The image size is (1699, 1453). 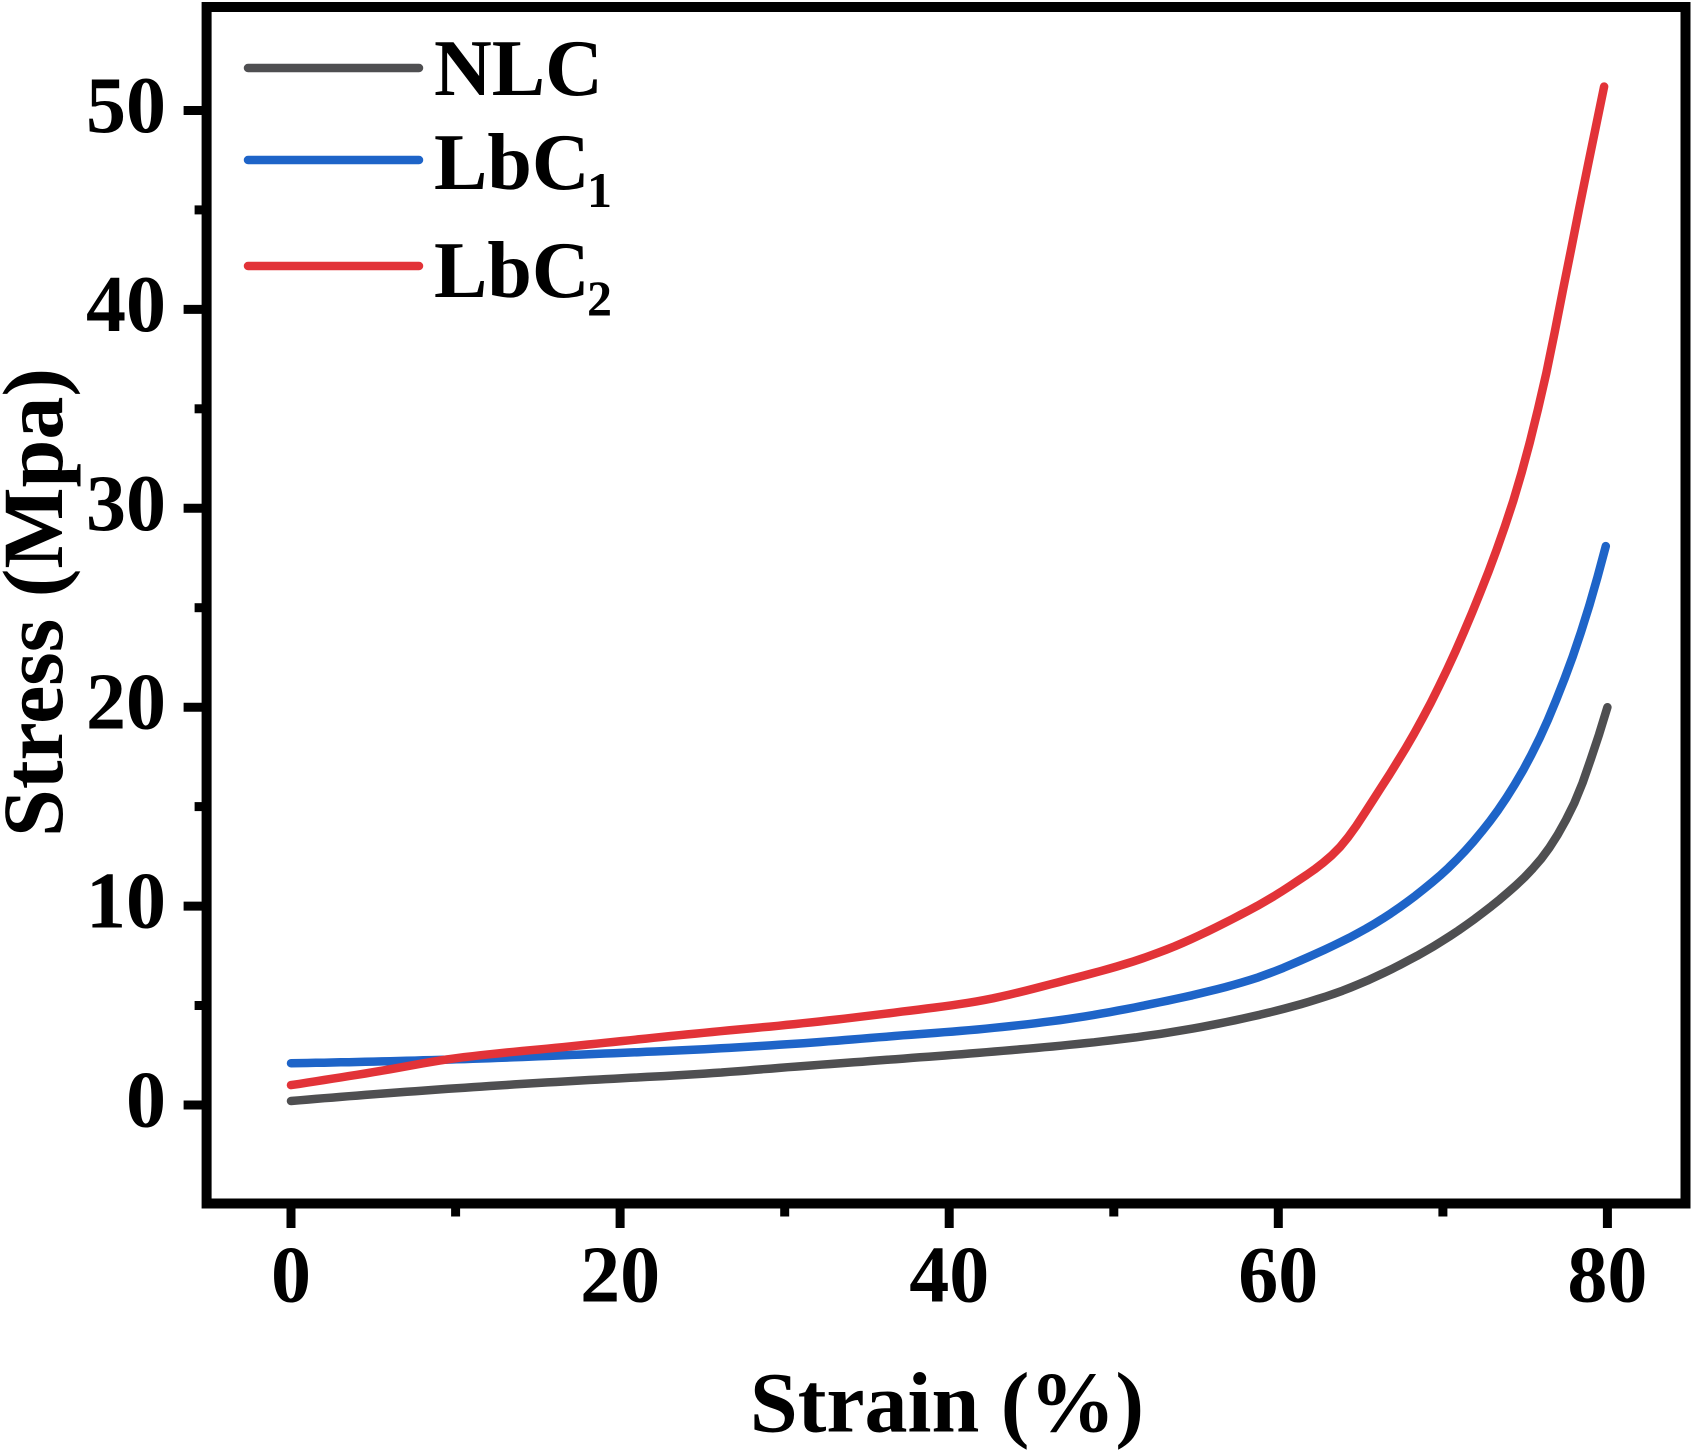 I want to click on svg-text: 2, so click(x=599, y=298).